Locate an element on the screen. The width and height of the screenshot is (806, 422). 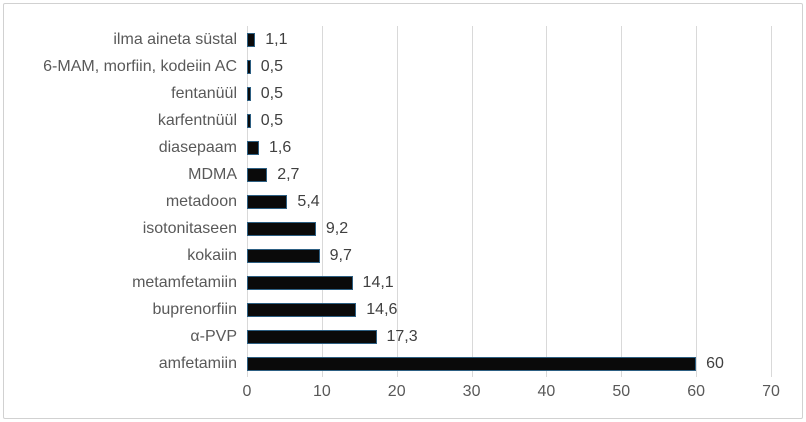
value-label: 60 is located at coordinates (715, 363).